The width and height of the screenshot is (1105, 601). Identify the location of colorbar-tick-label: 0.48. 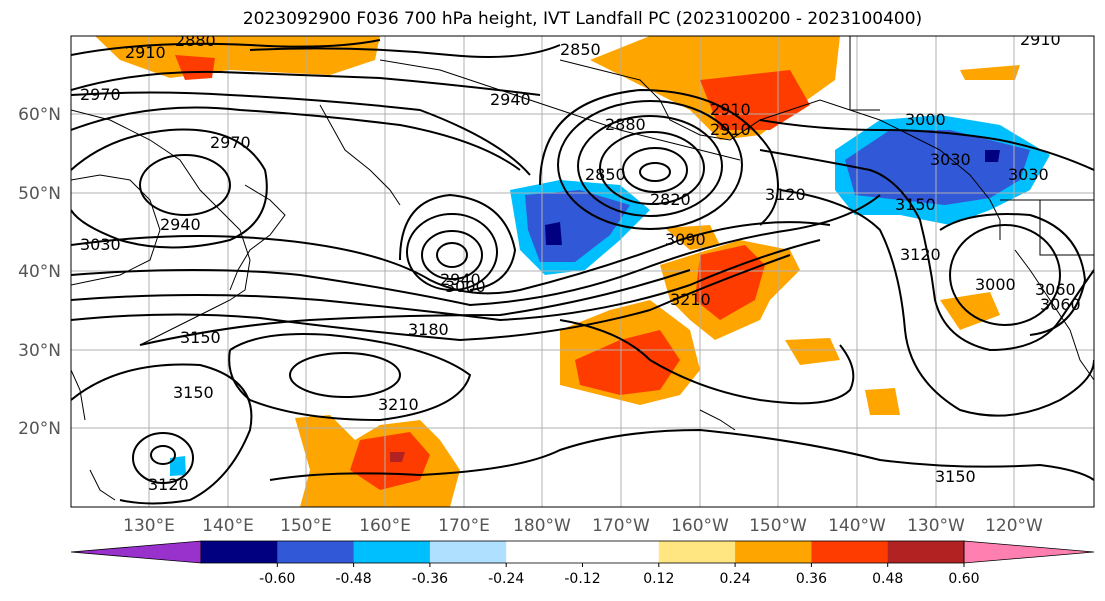
(887, 579).